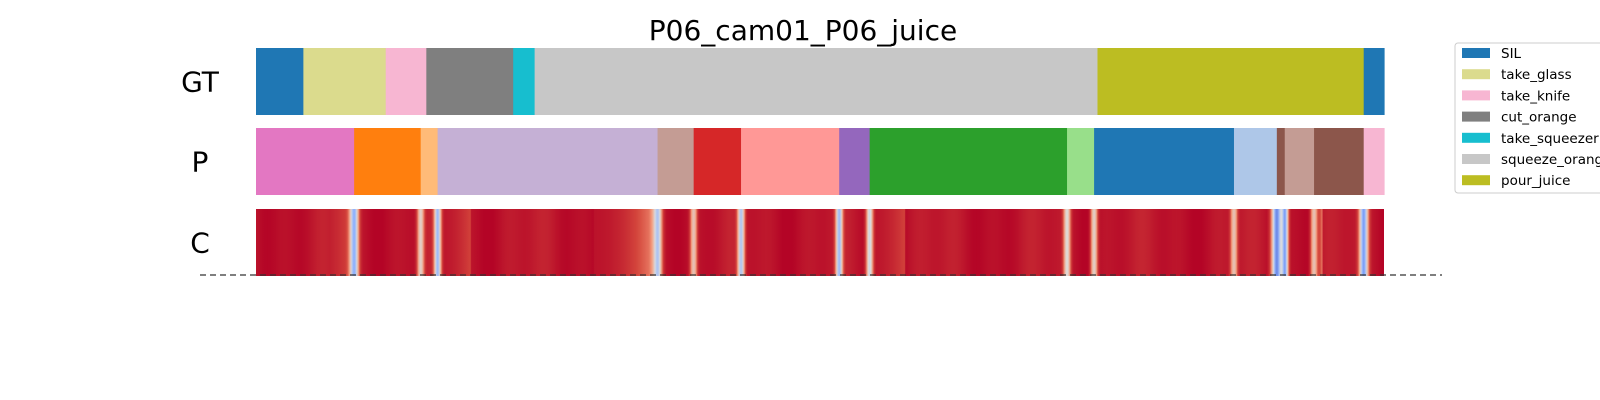  What do you see at coordinates (200, 243) in the screenshot?
I see `row-label-c: C` at bounding box center [200, 243].